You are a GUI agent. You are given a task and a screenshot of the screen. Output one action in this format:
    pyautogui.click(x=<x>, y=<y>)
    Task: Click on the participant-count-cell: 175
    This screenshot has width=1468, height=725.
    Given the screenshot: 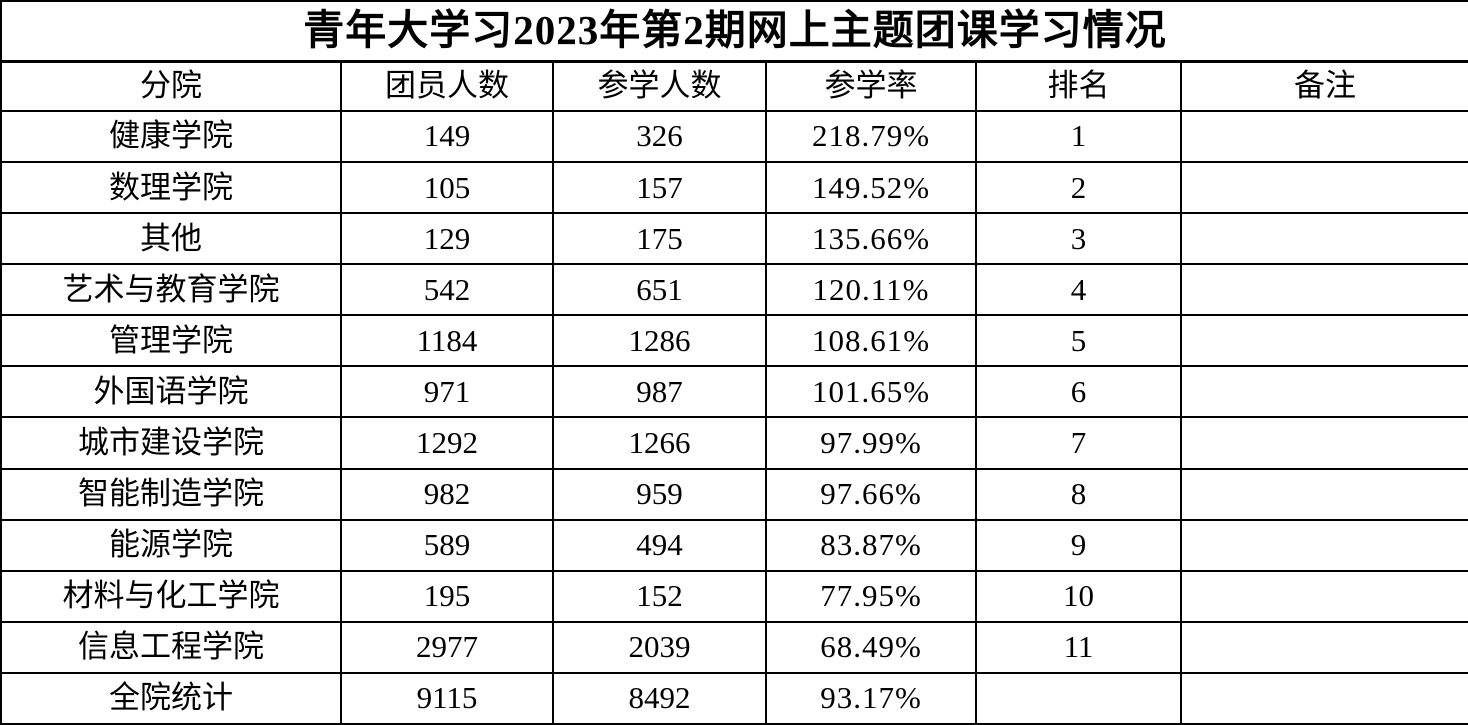 What is the action you would take?
    pyautogui.click(x=659, y=239)
    